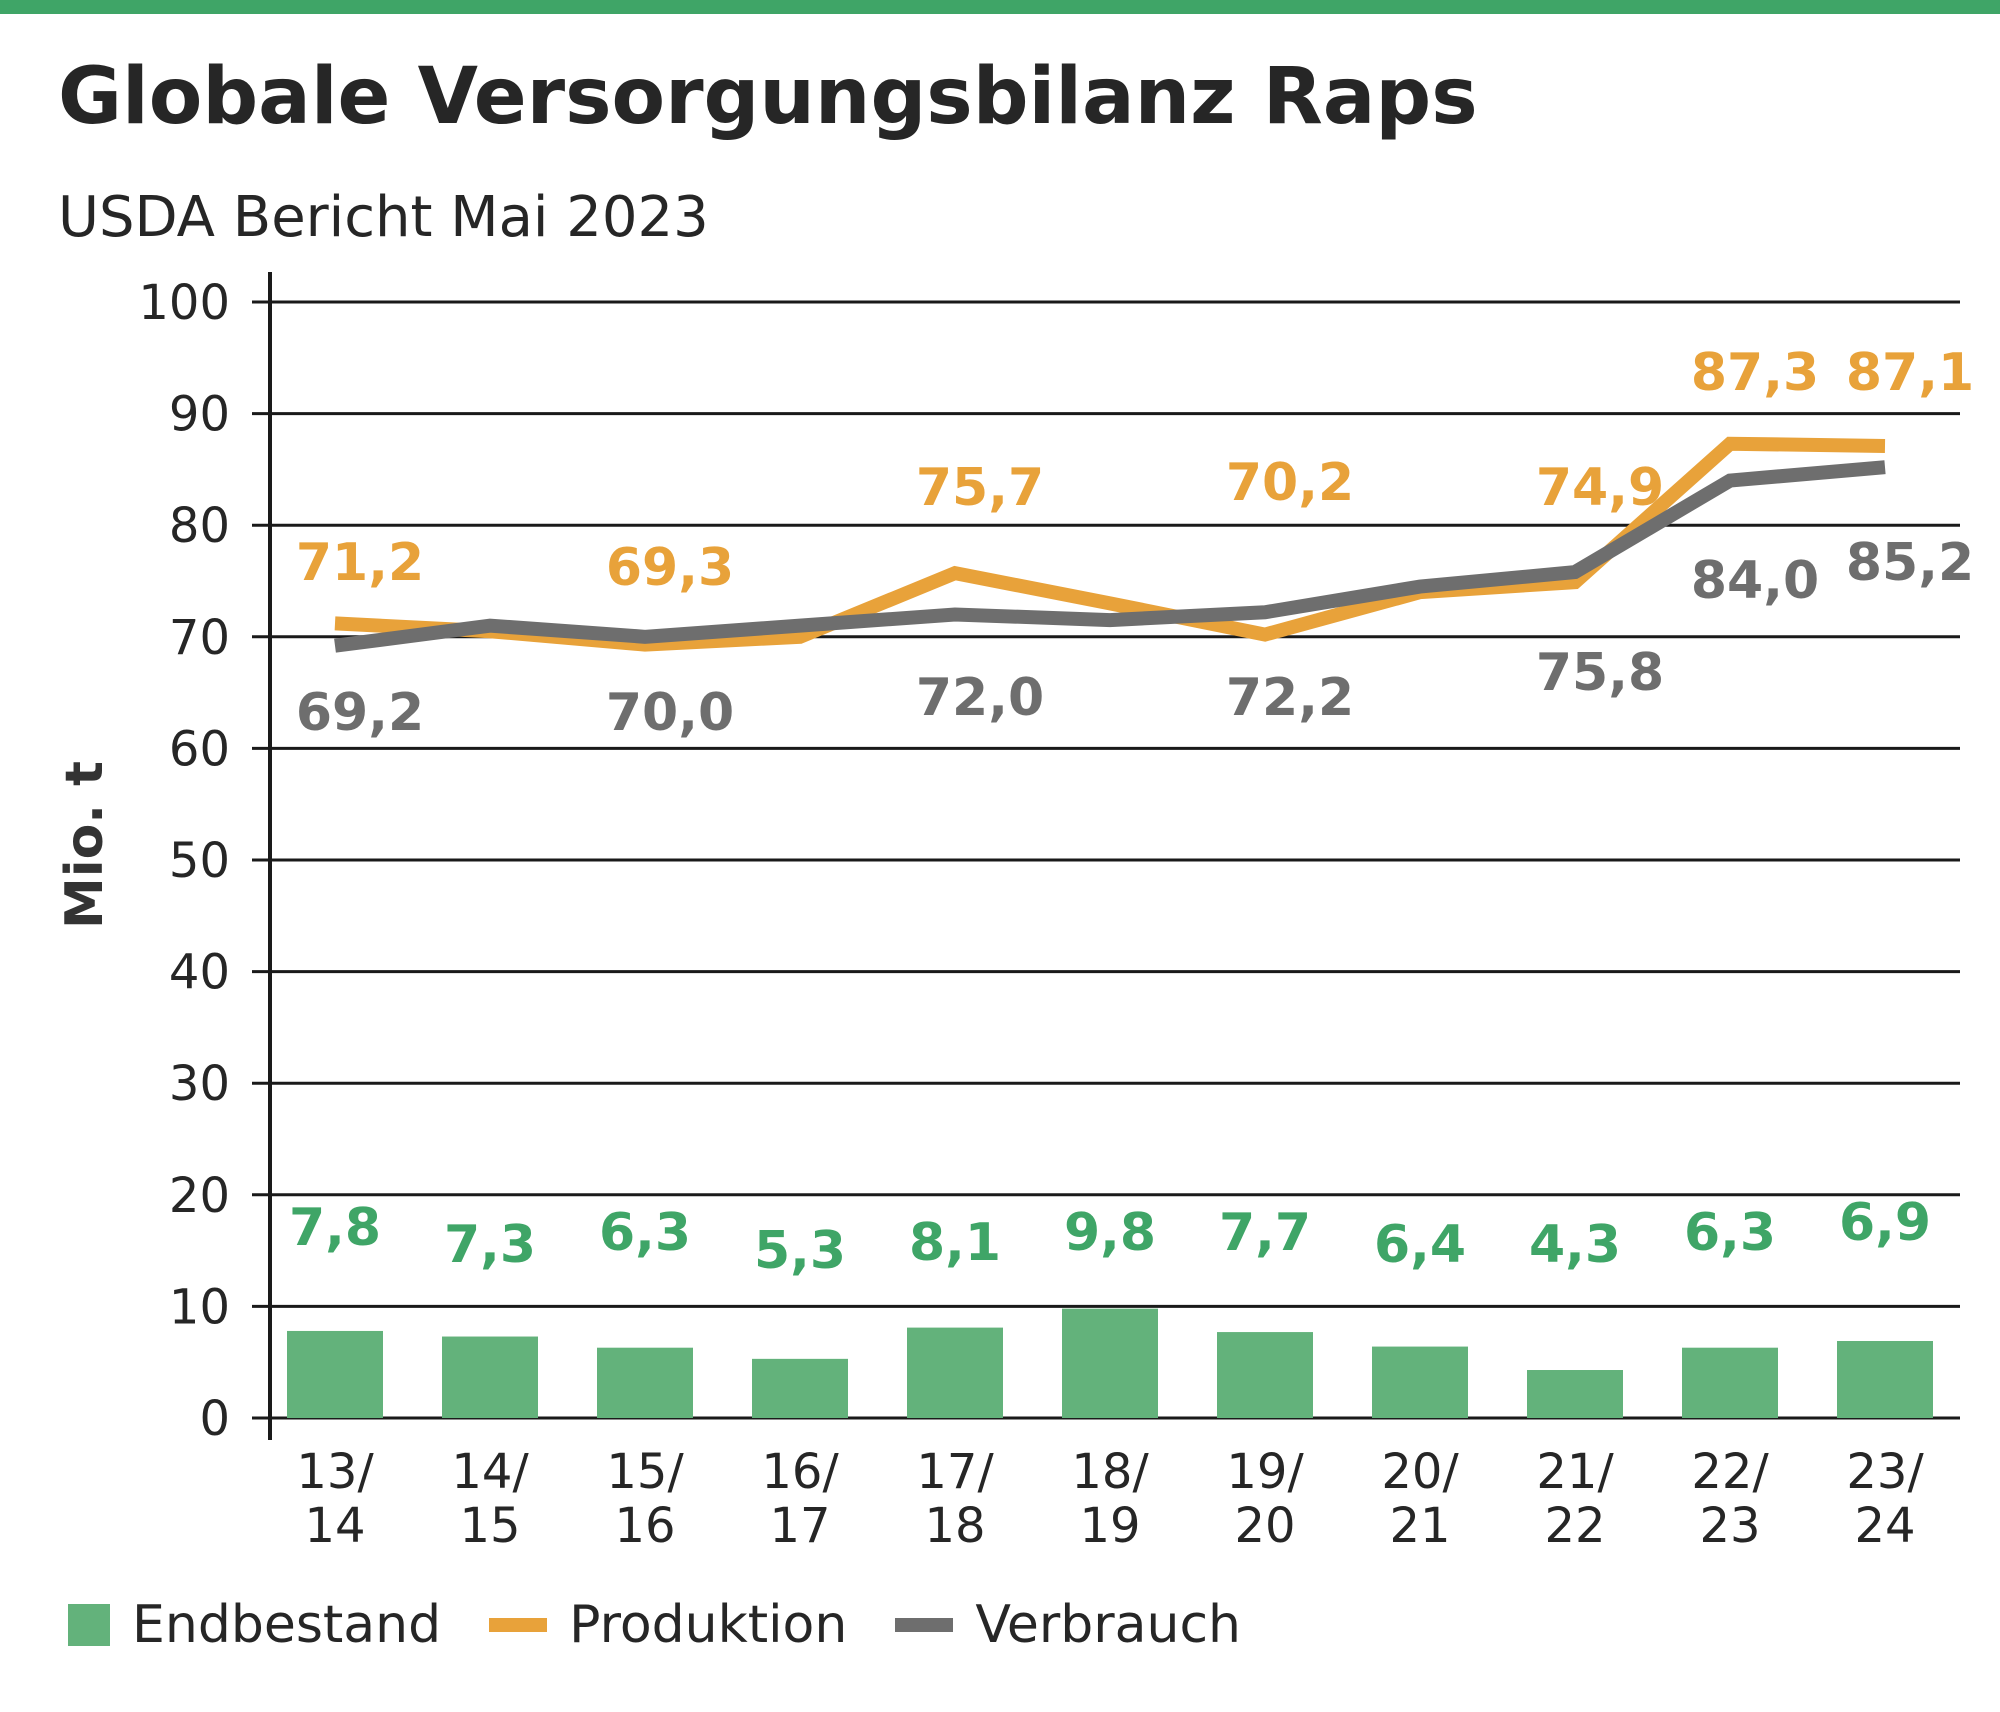  I want to click on legend-item-endbestand: Endbestand, so click(254, 1625).